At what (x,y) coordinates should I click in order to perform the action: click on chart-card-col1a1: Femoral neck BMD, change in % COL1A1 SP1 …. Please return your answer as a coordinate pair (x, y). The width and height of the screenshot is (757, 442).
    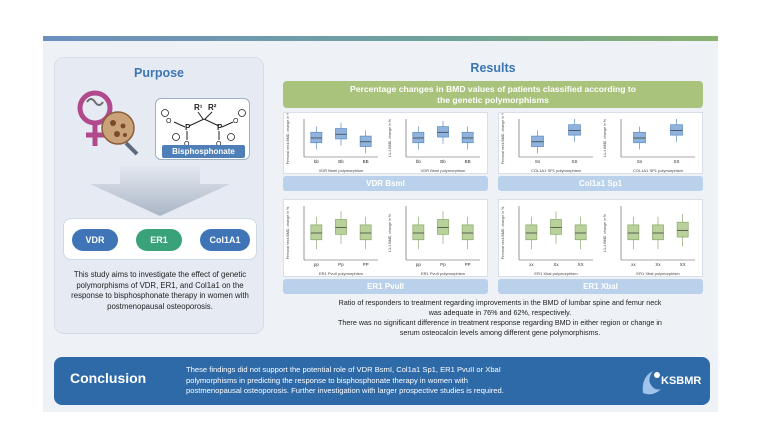
    Looking at the image, I should click on (600, 143).